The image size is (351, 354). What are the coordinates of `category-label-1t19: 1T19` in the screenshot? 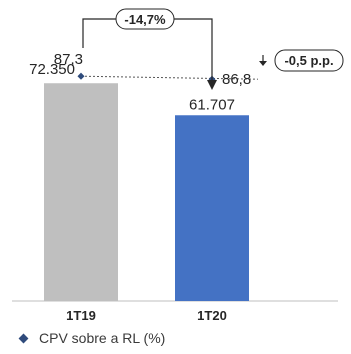 It's located at (81, 315).